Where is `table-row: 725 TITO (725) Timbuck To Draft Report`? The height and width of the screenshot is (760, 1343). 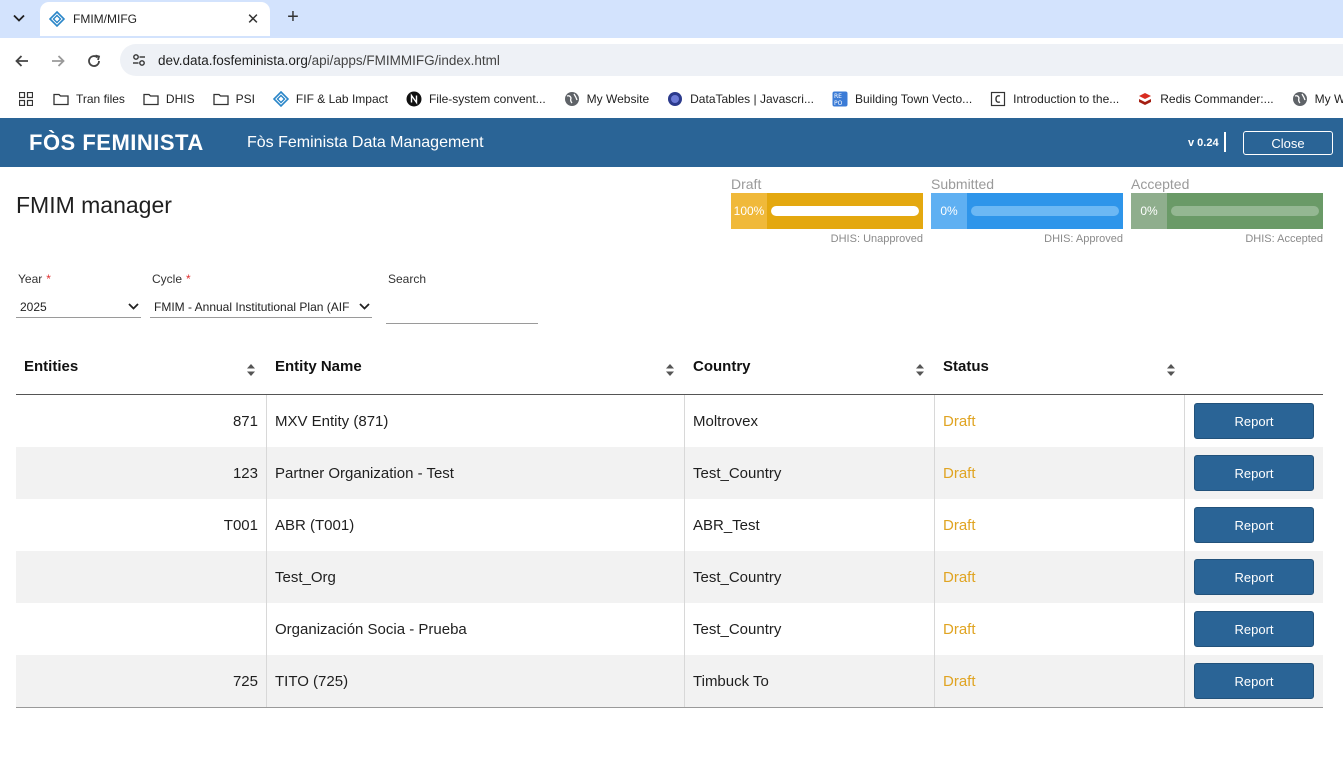
table-row: 725 TITO (725) Timbuck To Draft Report is located at coordinates (669, 681).